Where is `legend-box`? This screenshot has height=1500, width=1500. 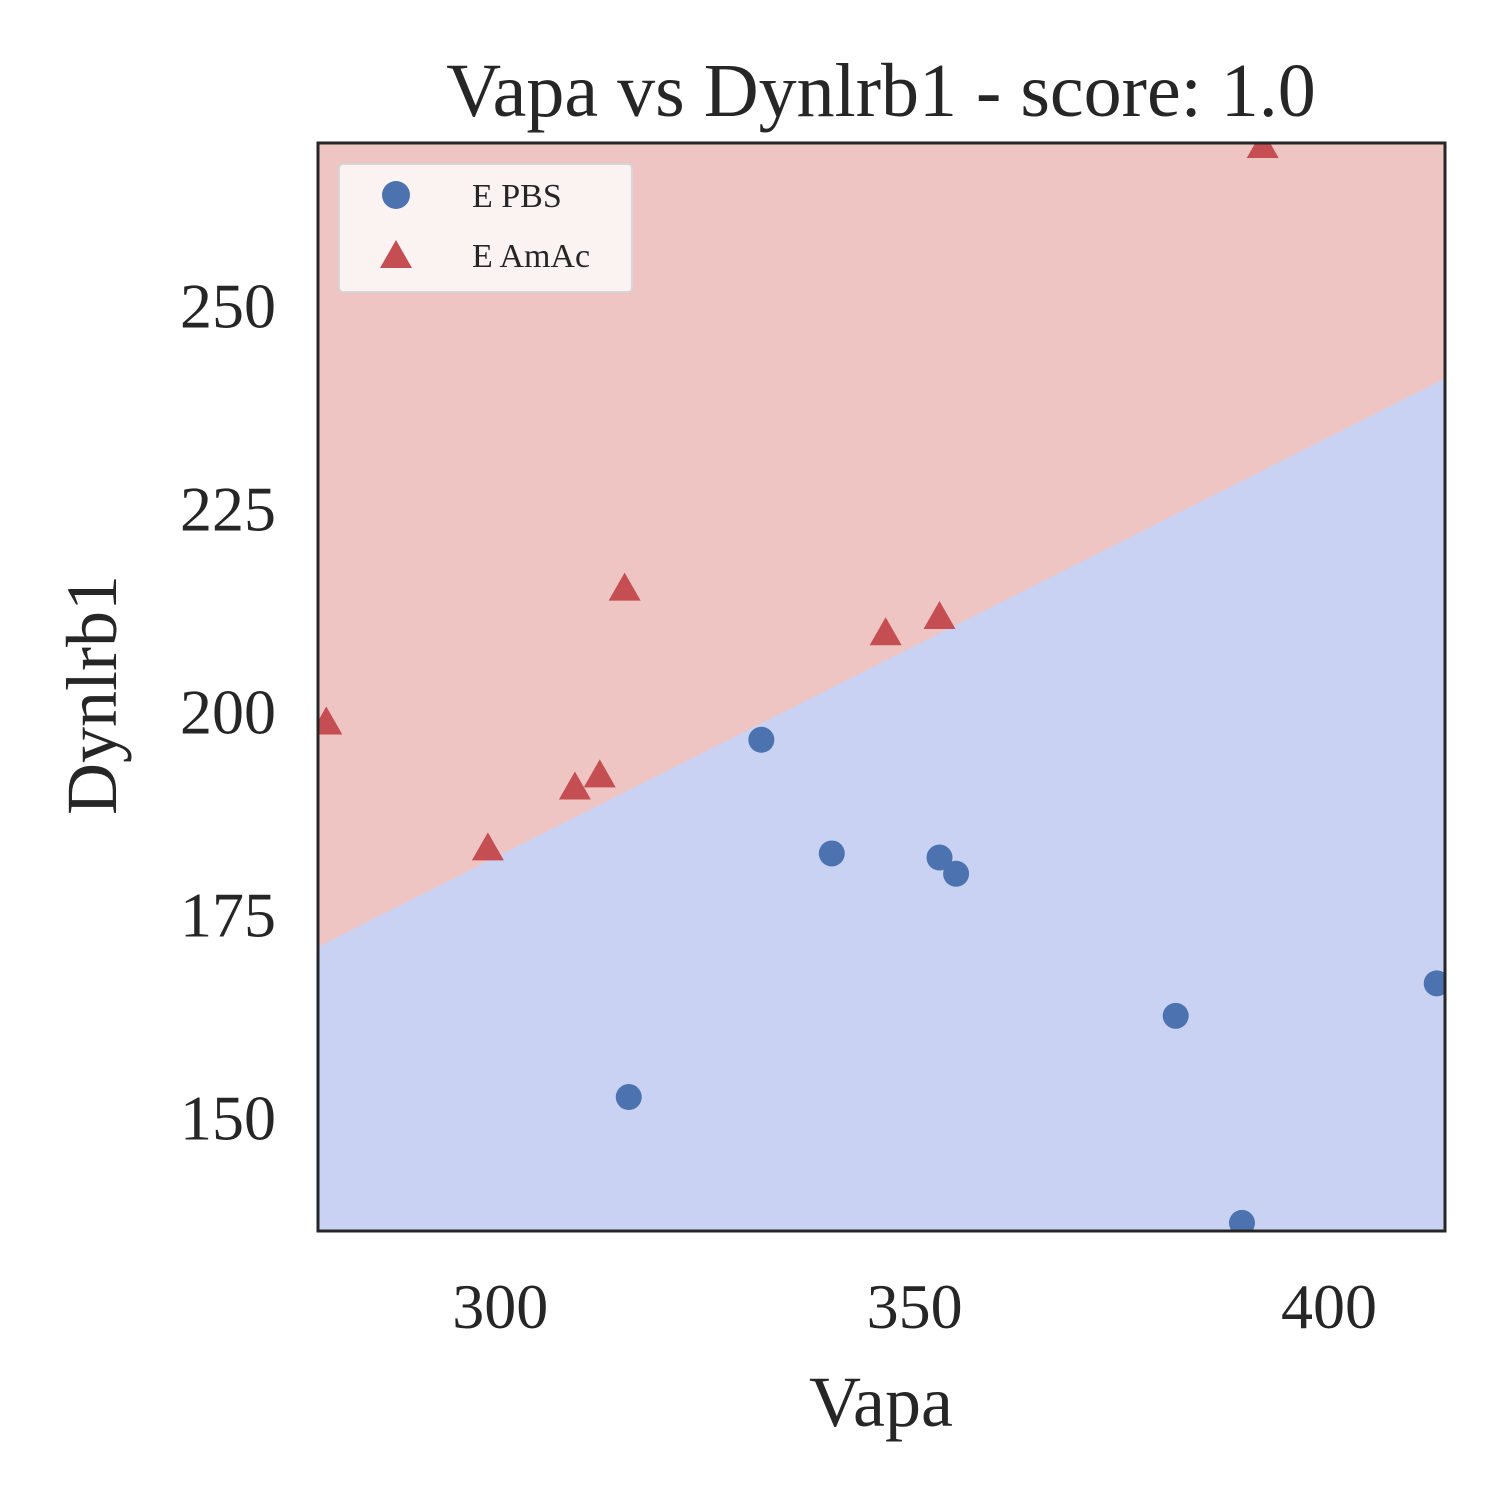
legend-box is located at coordinates (485, 228).